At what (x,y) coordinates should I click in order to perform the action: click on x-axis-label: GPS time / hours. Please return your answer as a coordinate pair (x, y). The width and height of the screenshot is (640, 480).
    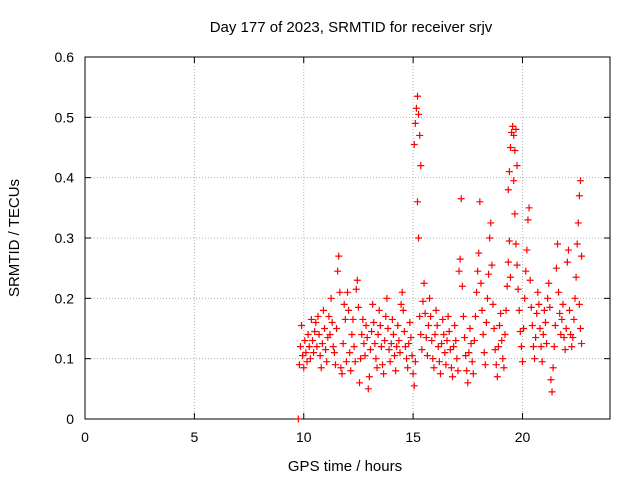
    Looking at the image, I should click on (345, 466).